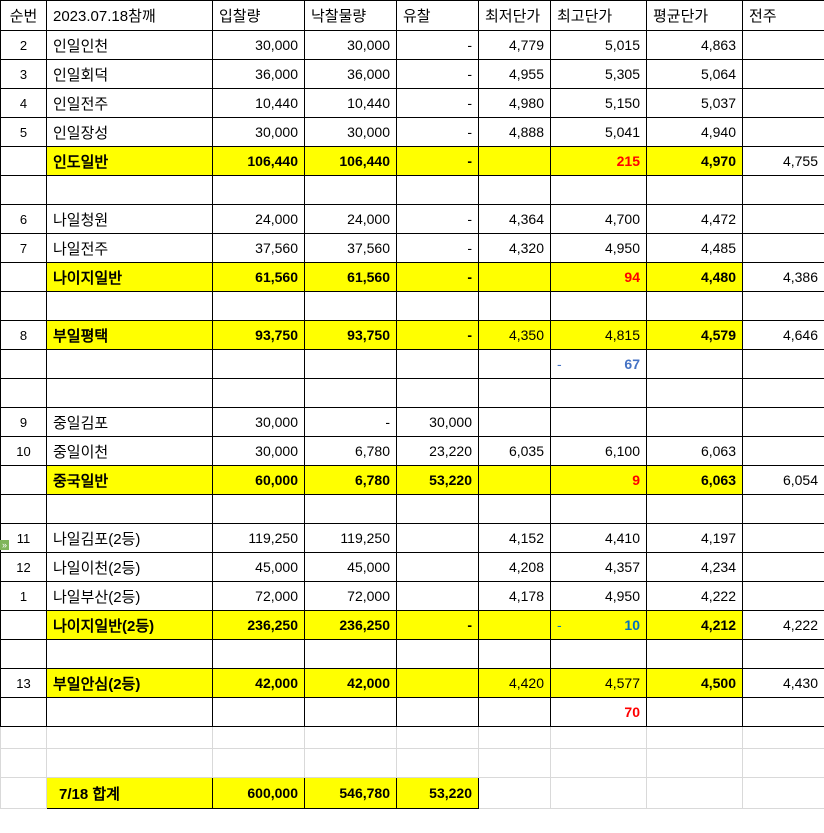  I want to click on cell-max-price: 4,410, so click(598, 538).